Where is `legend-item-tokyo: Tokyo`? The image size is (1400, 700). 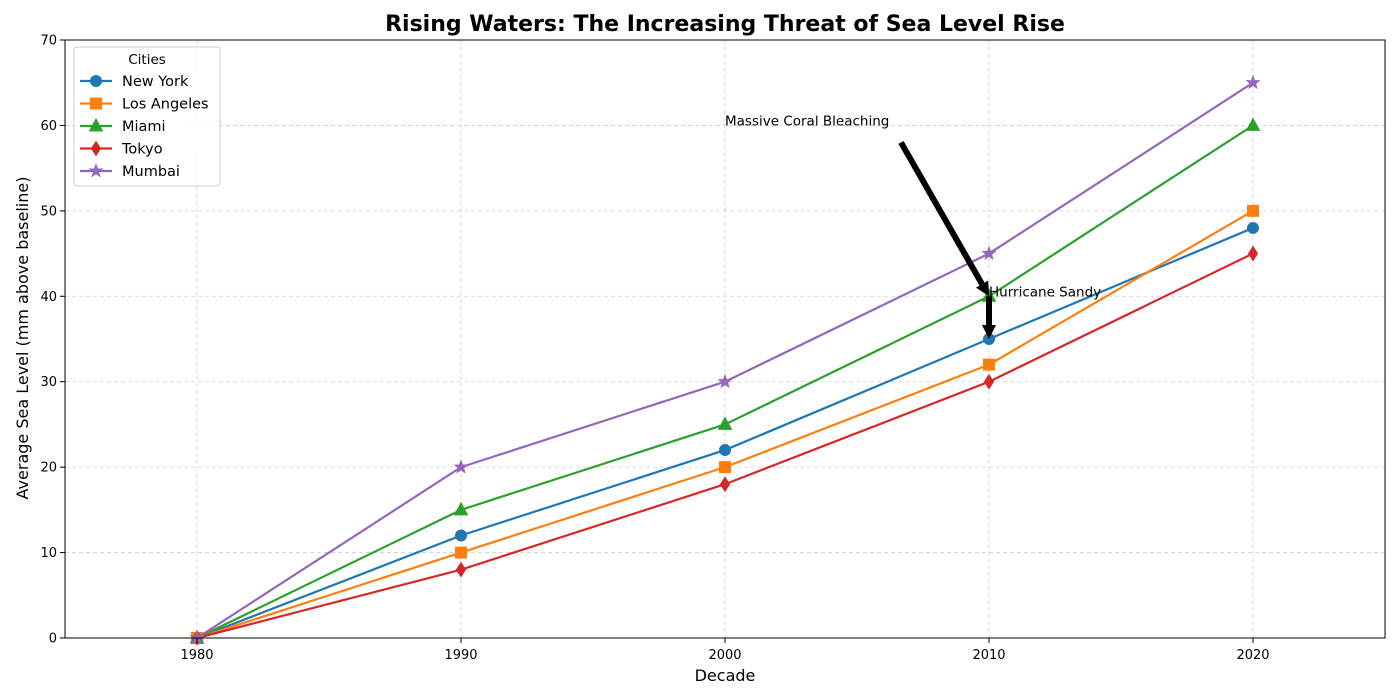
legend-item-tokyo: Tokyo is located at coordinates (121, 149).